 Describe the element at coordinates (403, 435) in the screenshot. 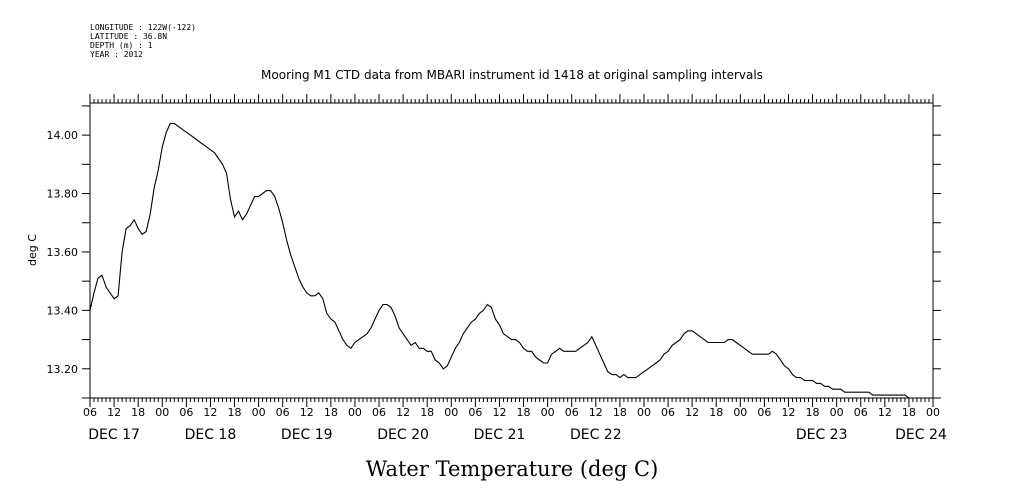

I see `day-label: DEC 20` at that location.